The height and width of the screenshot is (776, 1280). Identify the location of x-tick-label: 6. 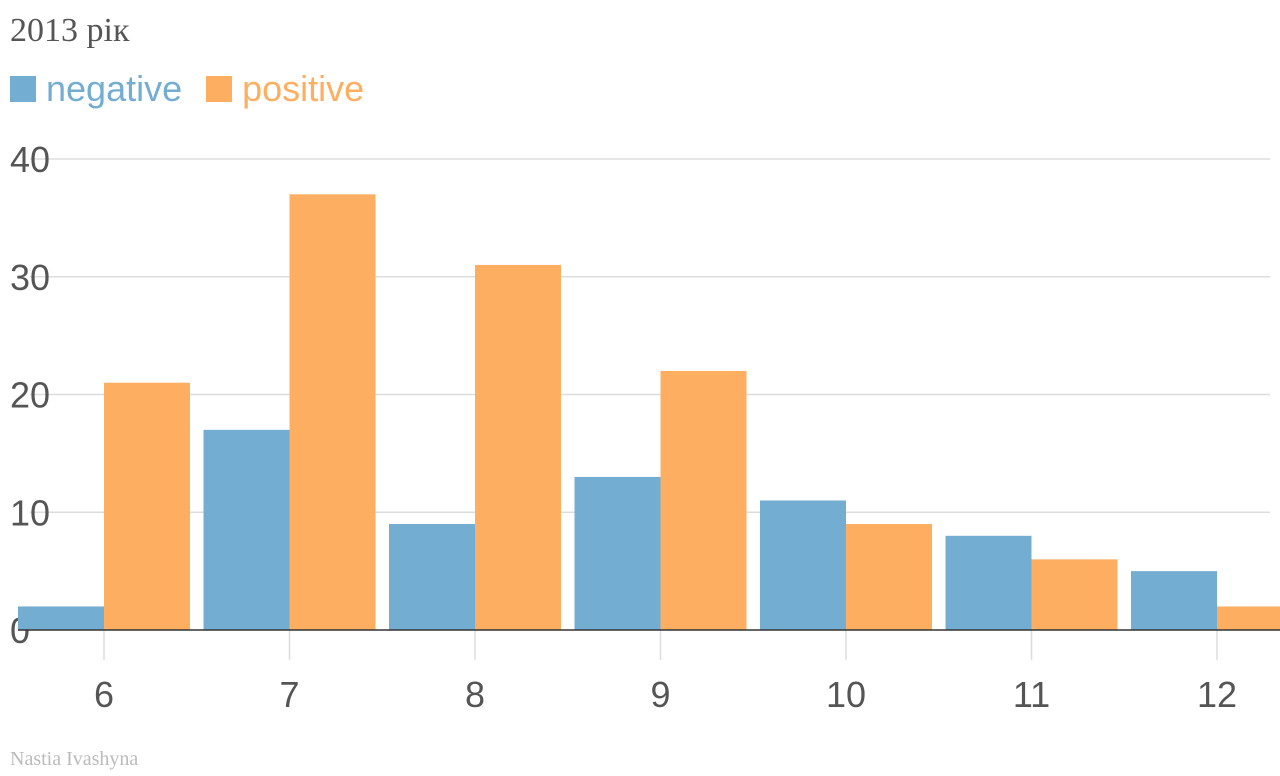
(104, 694).